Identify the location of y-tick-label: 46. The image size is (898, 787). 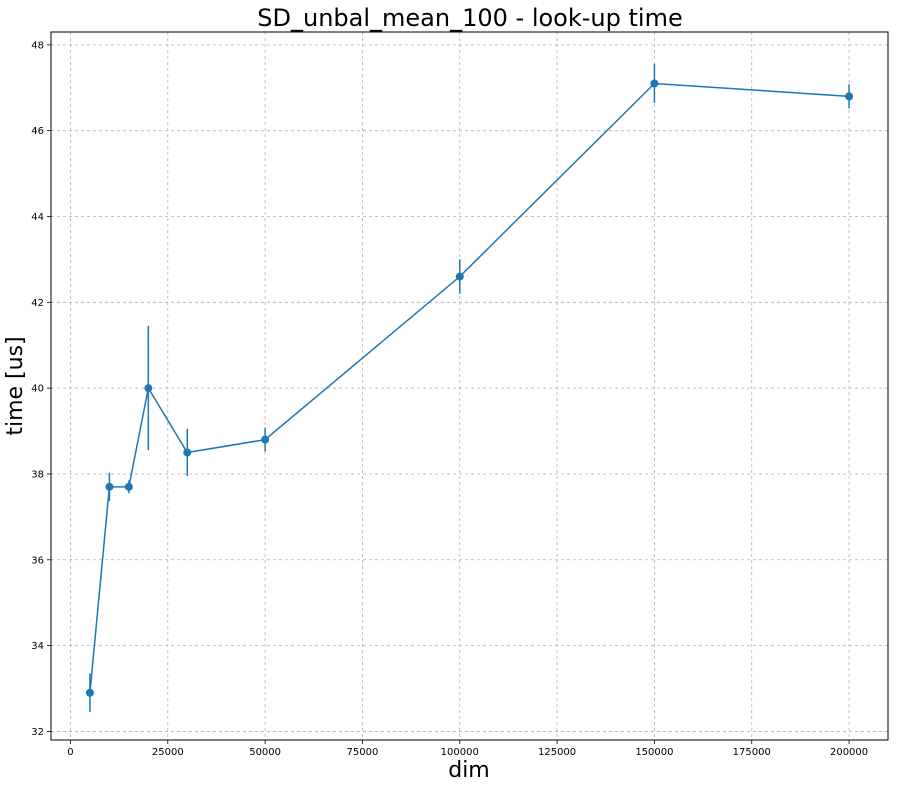
(37, 131).